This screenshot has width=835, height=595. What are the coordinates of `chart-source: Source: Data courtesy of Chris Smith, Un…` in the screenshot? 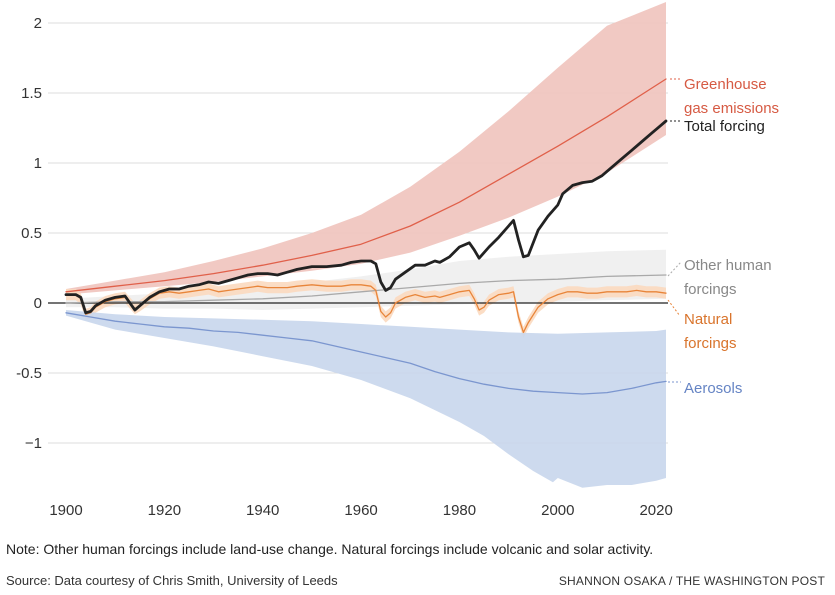 It's located at (172, 580).